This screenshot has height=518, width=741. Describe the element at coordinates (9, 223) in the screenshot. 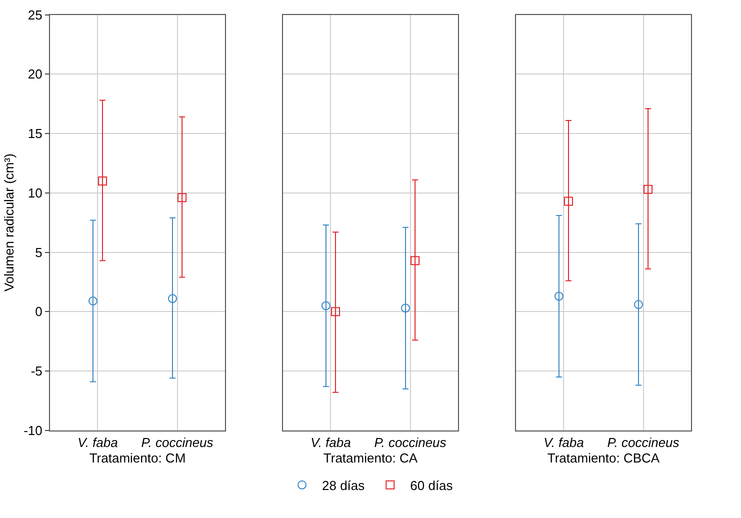

I see `y-axis-title: Volumen radicular (cm³)` at that location.